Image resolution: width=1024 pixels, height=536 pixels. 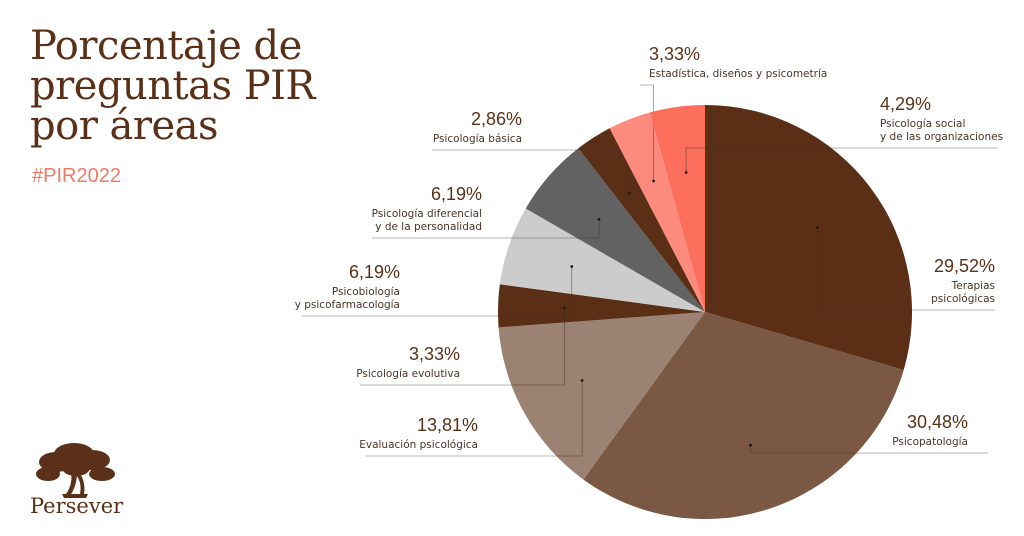 I want to click on slice-category-label: Evaluación psicológica, so click(x=418, y=445).